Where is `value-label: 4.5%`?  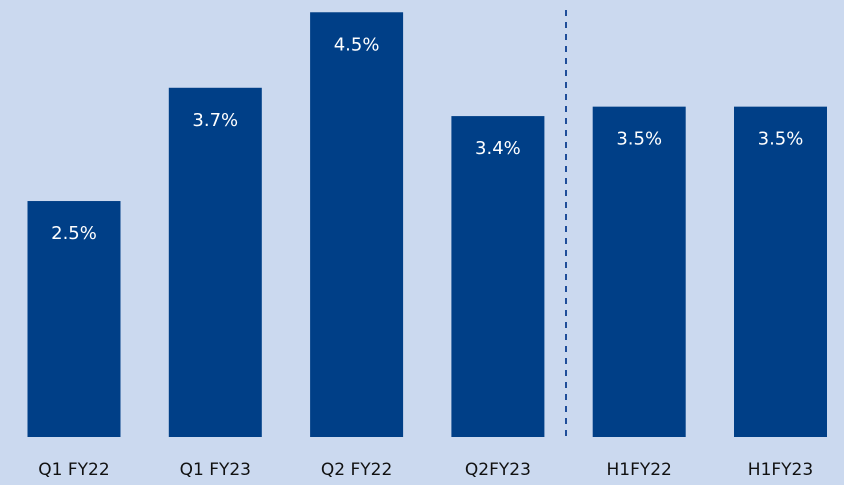
value-label: 4.5% is located at coordinates (357, 44).